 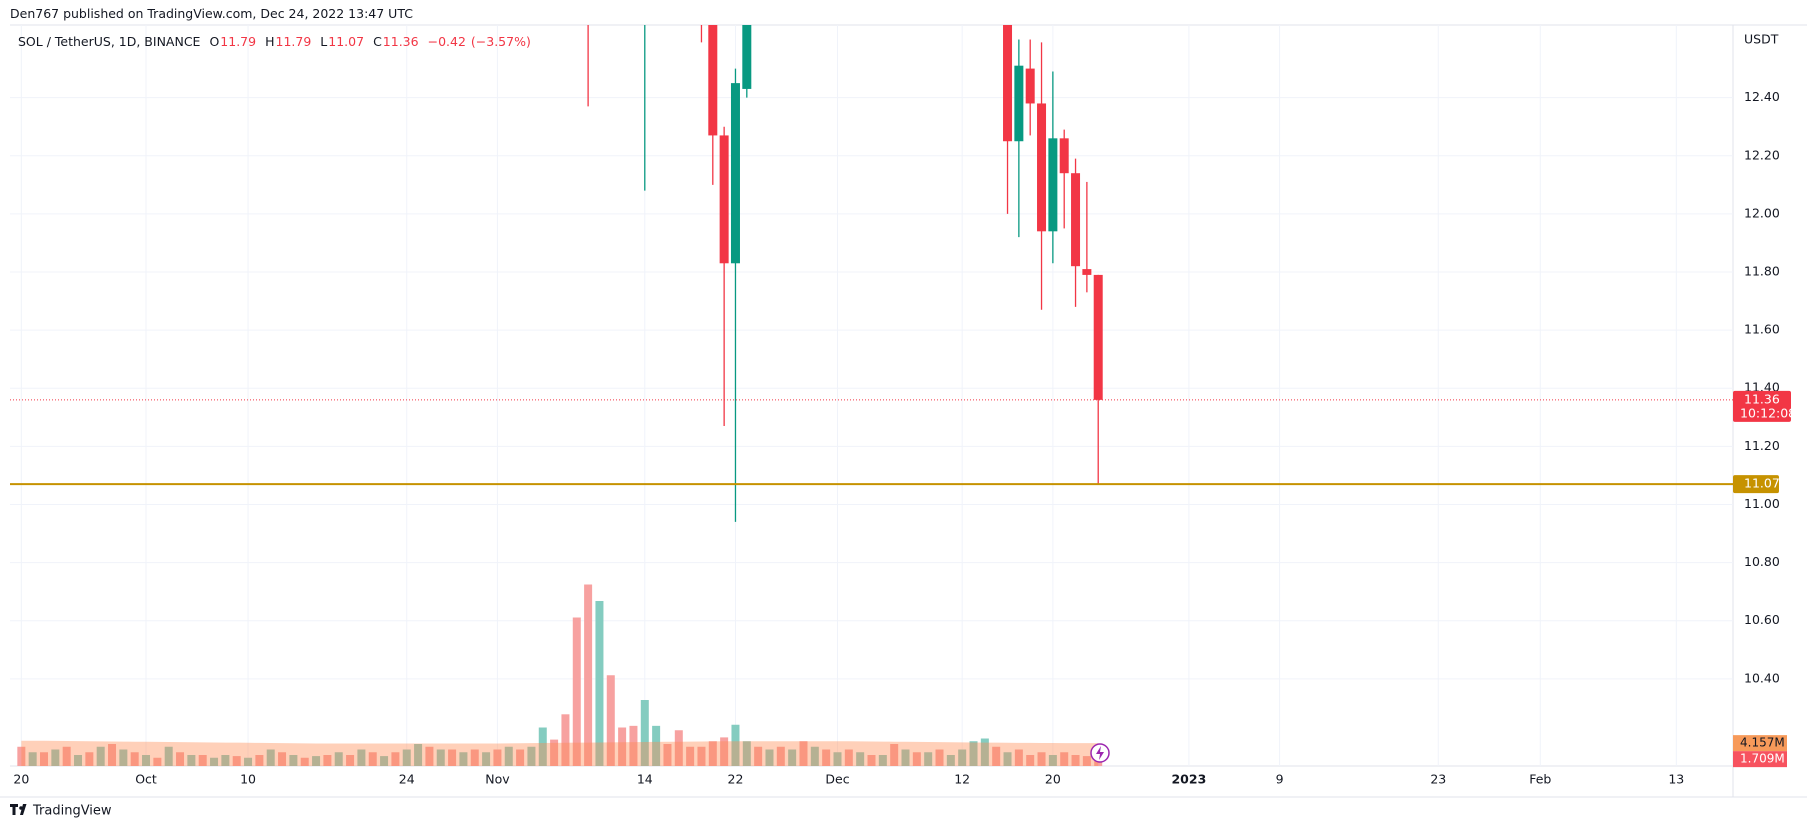 What do you see at coordinates (248, 779) in the screenshot?
I see `x-tick-label: 10` at bounding box center [248, 779].